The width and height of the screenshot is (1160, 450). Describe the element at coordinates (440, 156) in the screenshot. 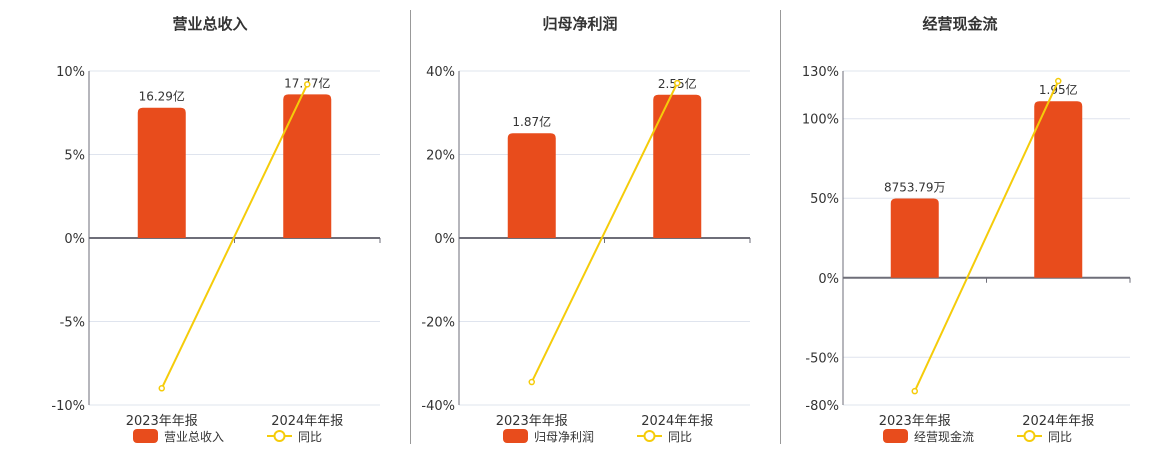

I see `y-tick-label: 20%` at that location.